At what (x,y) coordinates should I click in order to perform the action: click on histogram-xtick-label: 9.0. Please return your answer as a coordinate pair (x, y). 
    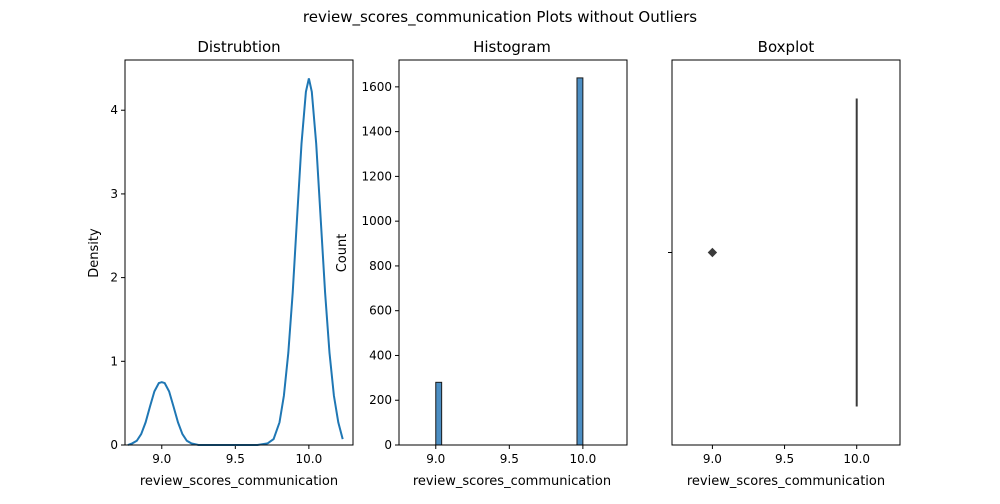
    Looking at the image, I should click on (435, 459).